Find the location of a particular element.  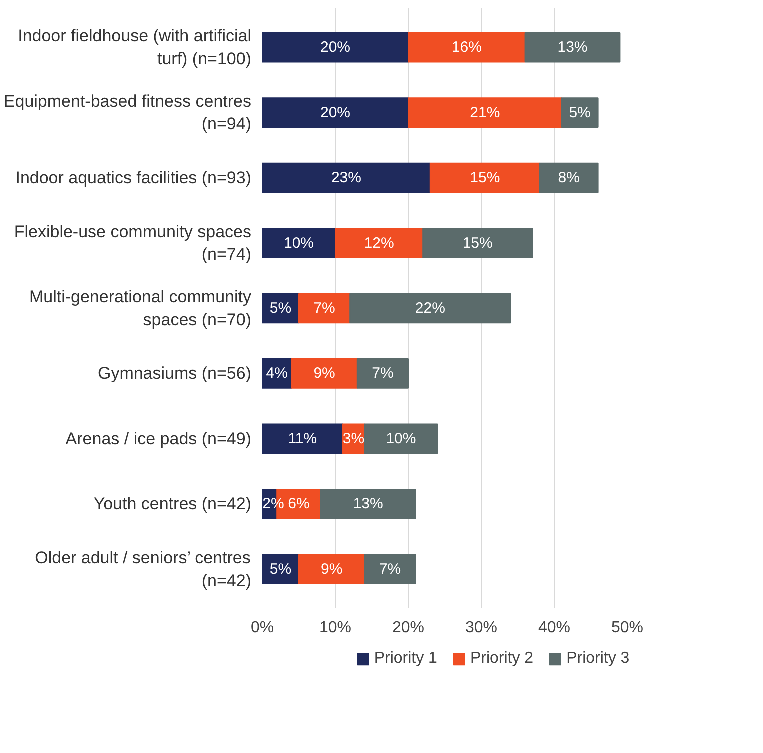

y-tick-label: Youth centres (n=42) is located at coordinates (173, 504).